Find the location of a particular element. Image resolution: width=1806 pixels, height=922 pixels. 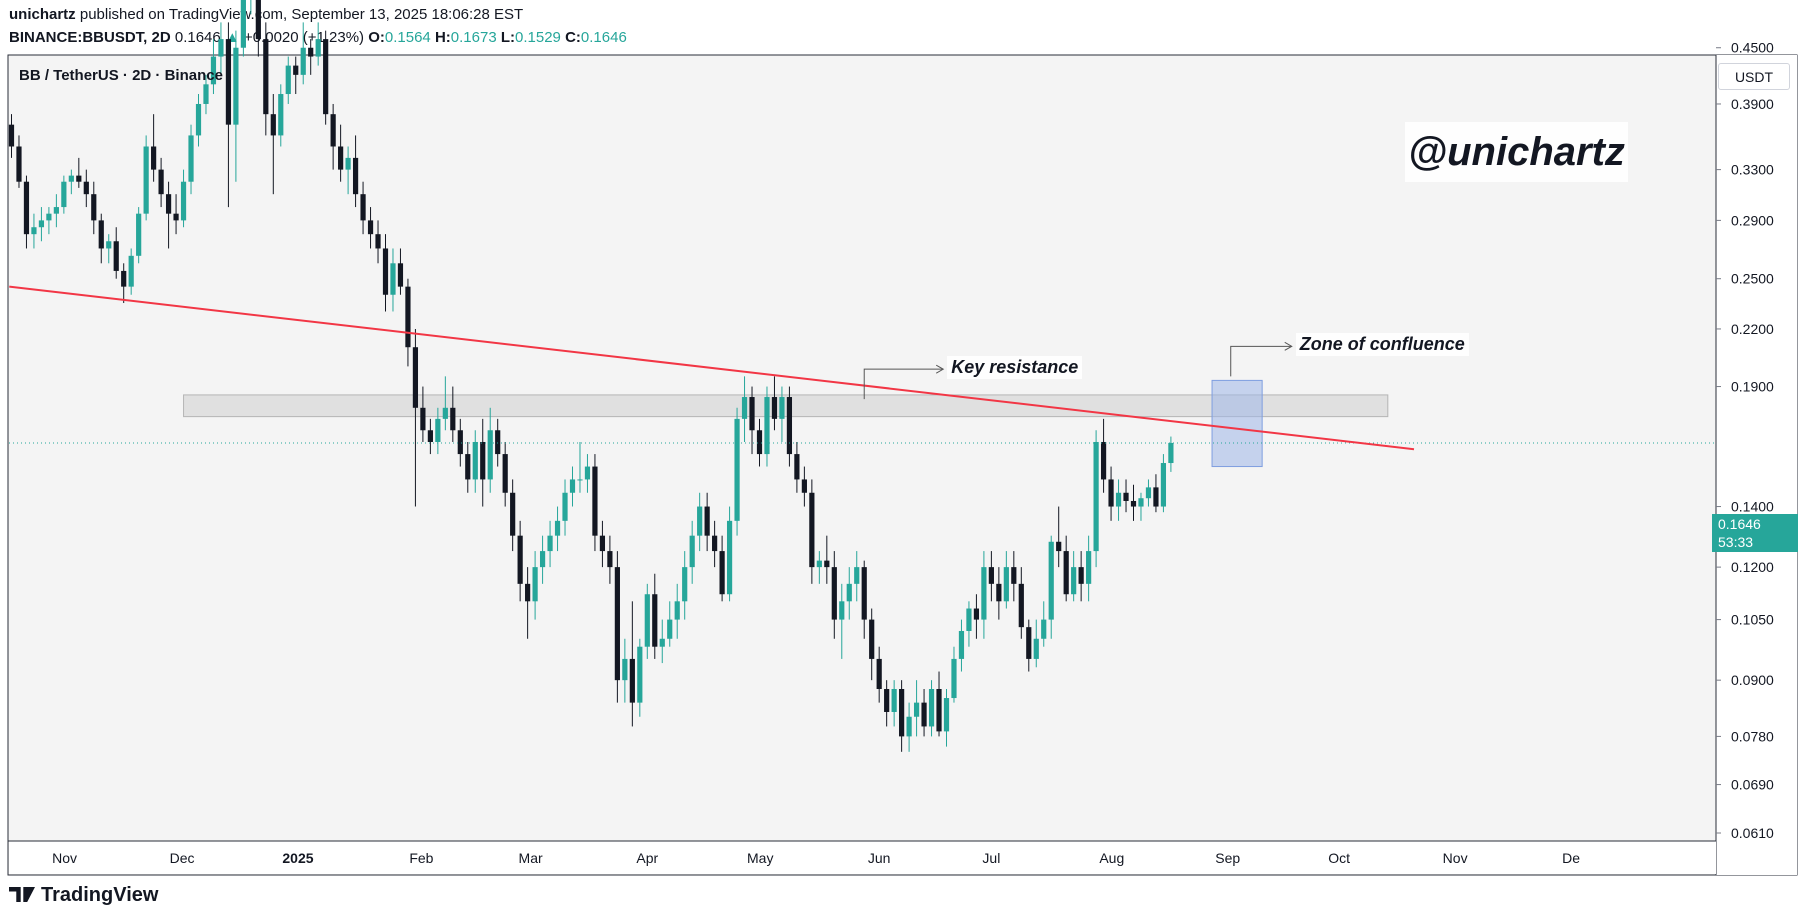

price-tick-label: 0.3300 is located at coordinates (1752, 170).